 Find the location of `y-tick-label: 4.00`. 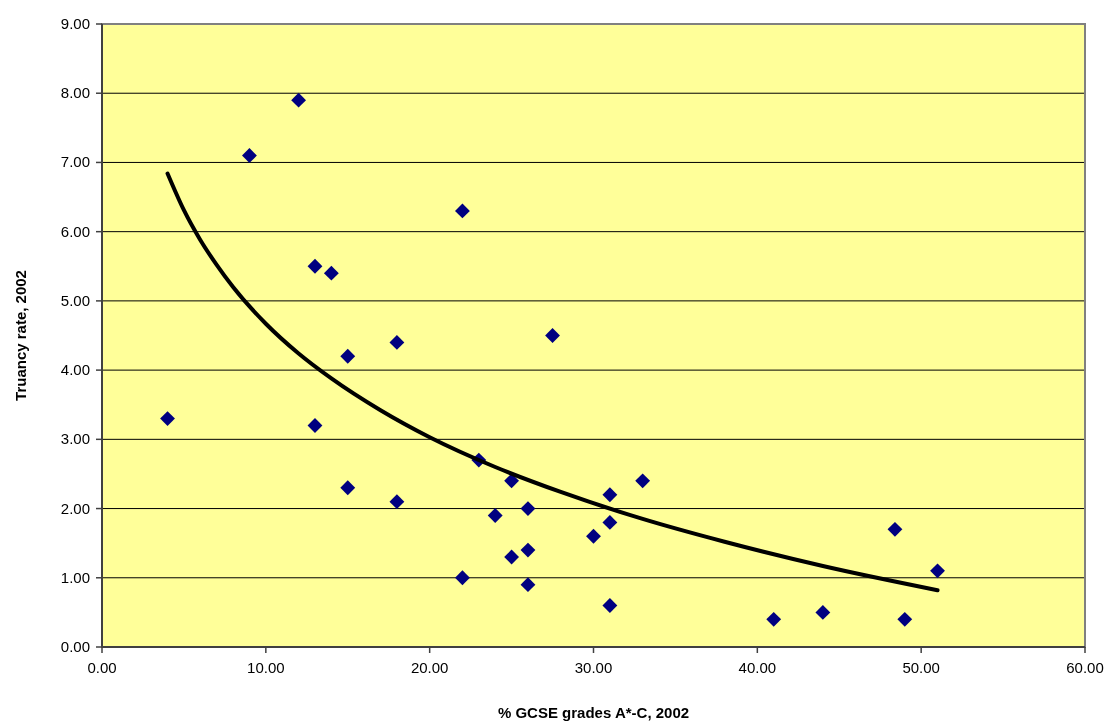

y-tick-label: 4.00 is located at coordinates (75, 370).